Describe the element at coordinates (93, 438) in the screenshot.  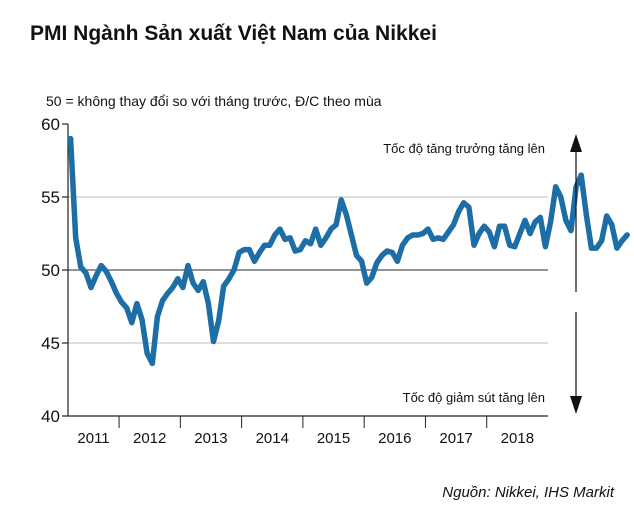
I see `x-tick-label: 2011` at that location.